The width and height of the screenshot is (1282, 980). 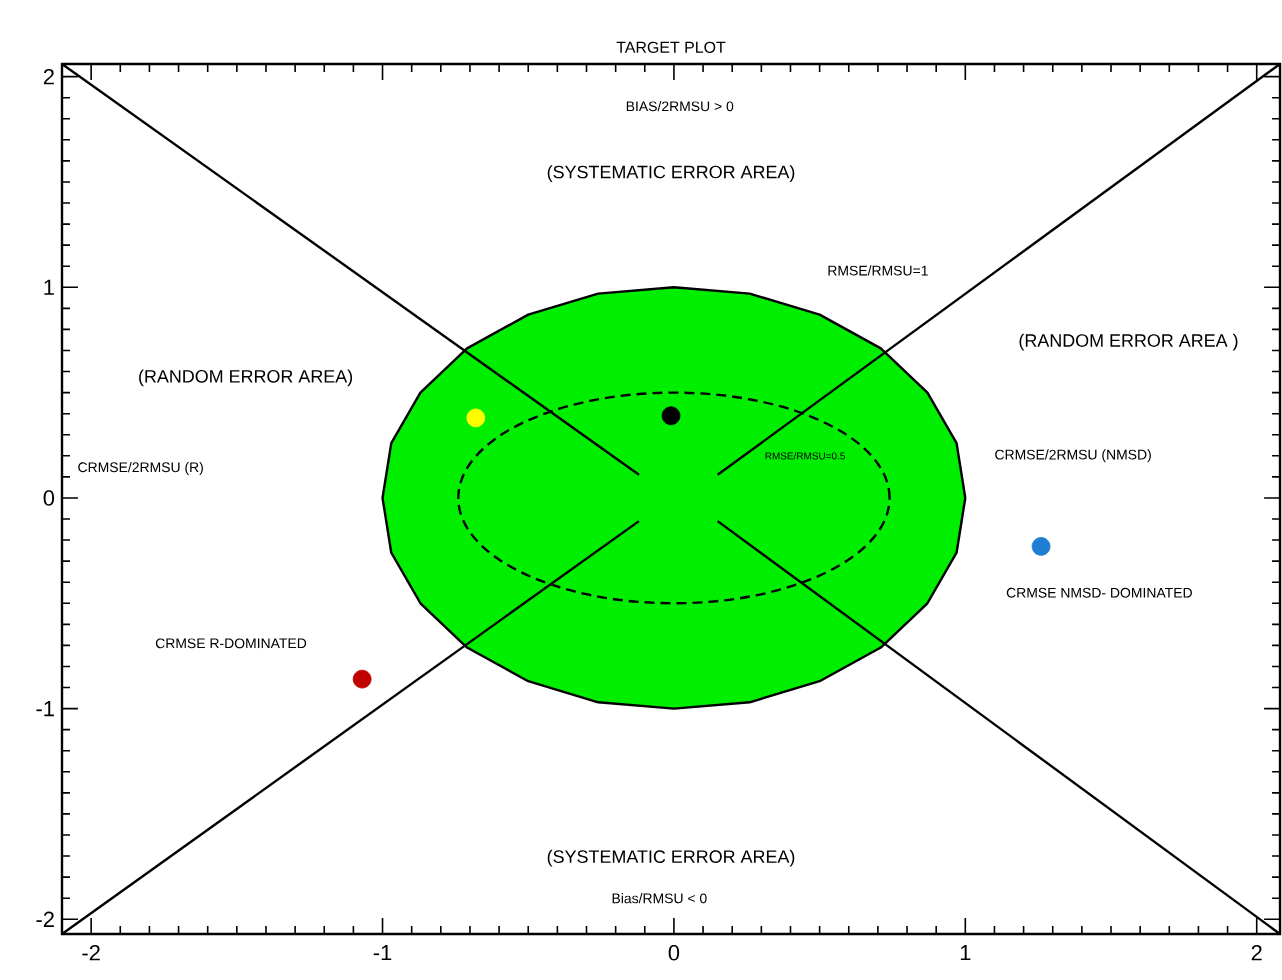 What do you see at coordinates (45, 709) in the screenshot?
I see `y-tick-label: -1` at bounding box center [45, 709].